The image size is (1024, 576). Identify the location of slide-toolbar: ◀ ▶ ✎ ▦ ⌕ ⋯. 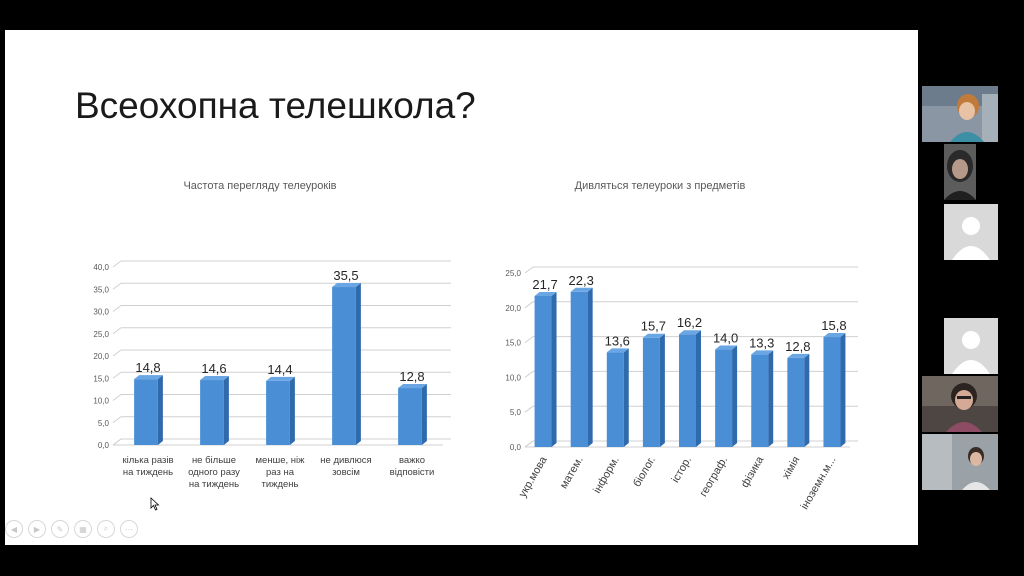
(71, 529).